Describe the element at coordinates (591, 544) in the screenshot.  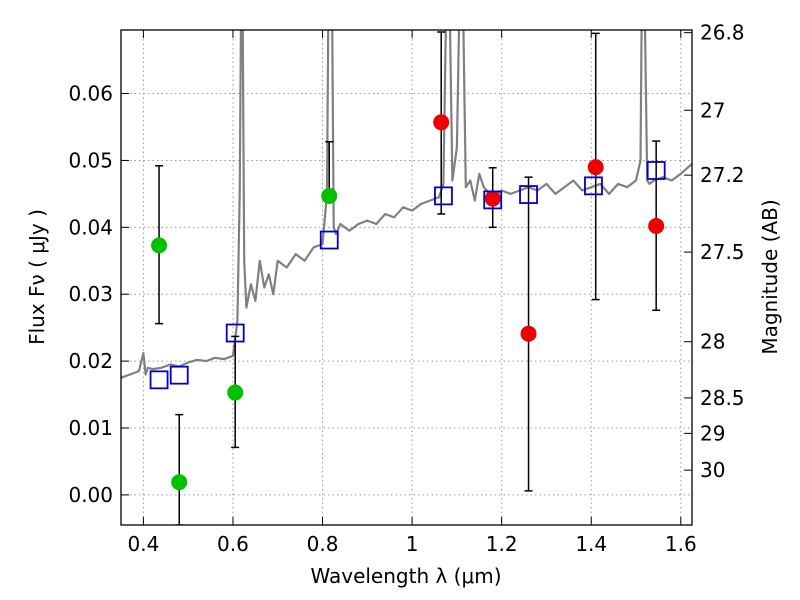
I see `x-tick-label: 1.4` at that location.